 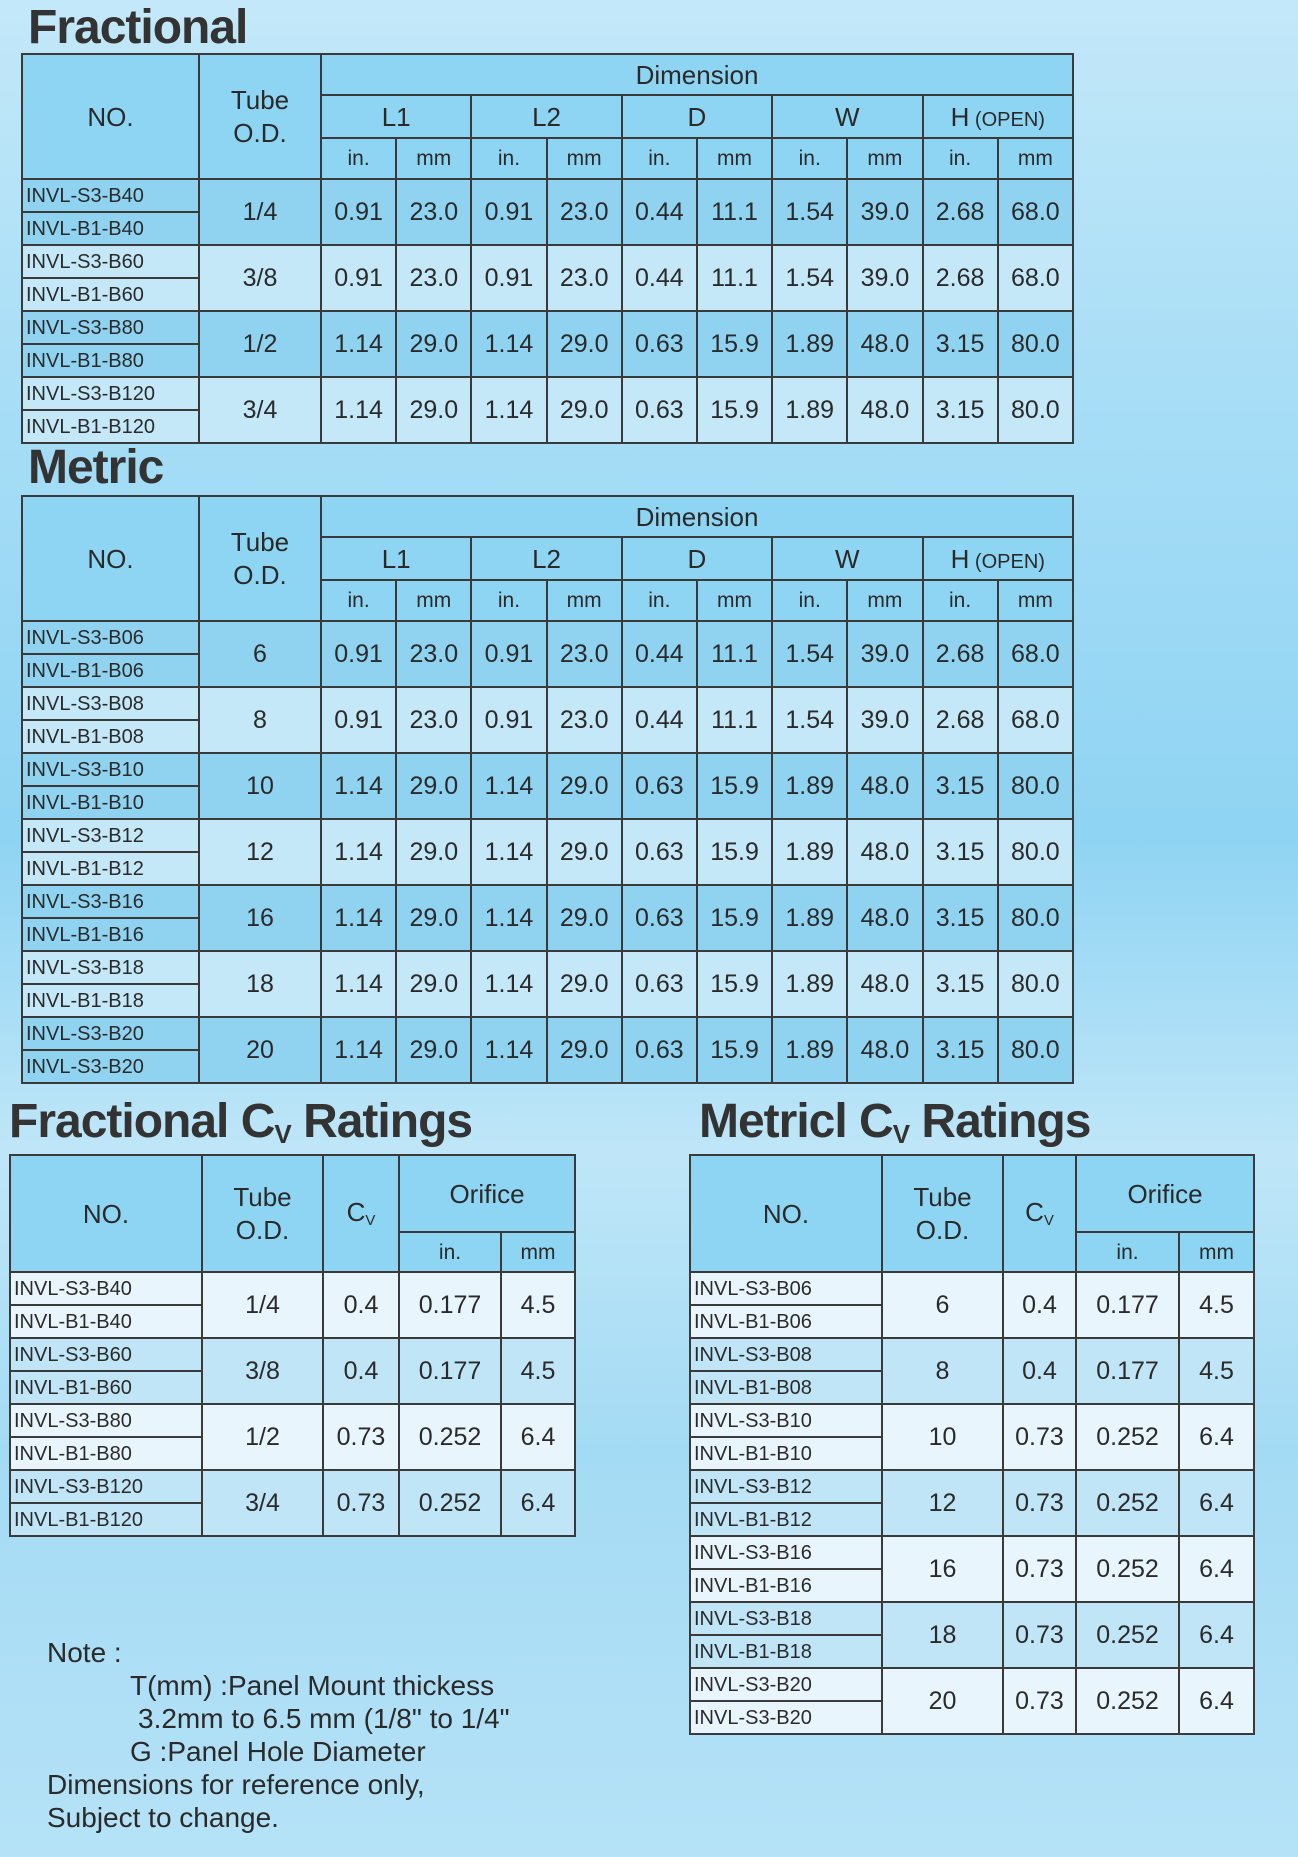 I want to click on table-row: INVL-S3-B12 12 0.73 0.252 6.4, so click(x=972, y=1503).